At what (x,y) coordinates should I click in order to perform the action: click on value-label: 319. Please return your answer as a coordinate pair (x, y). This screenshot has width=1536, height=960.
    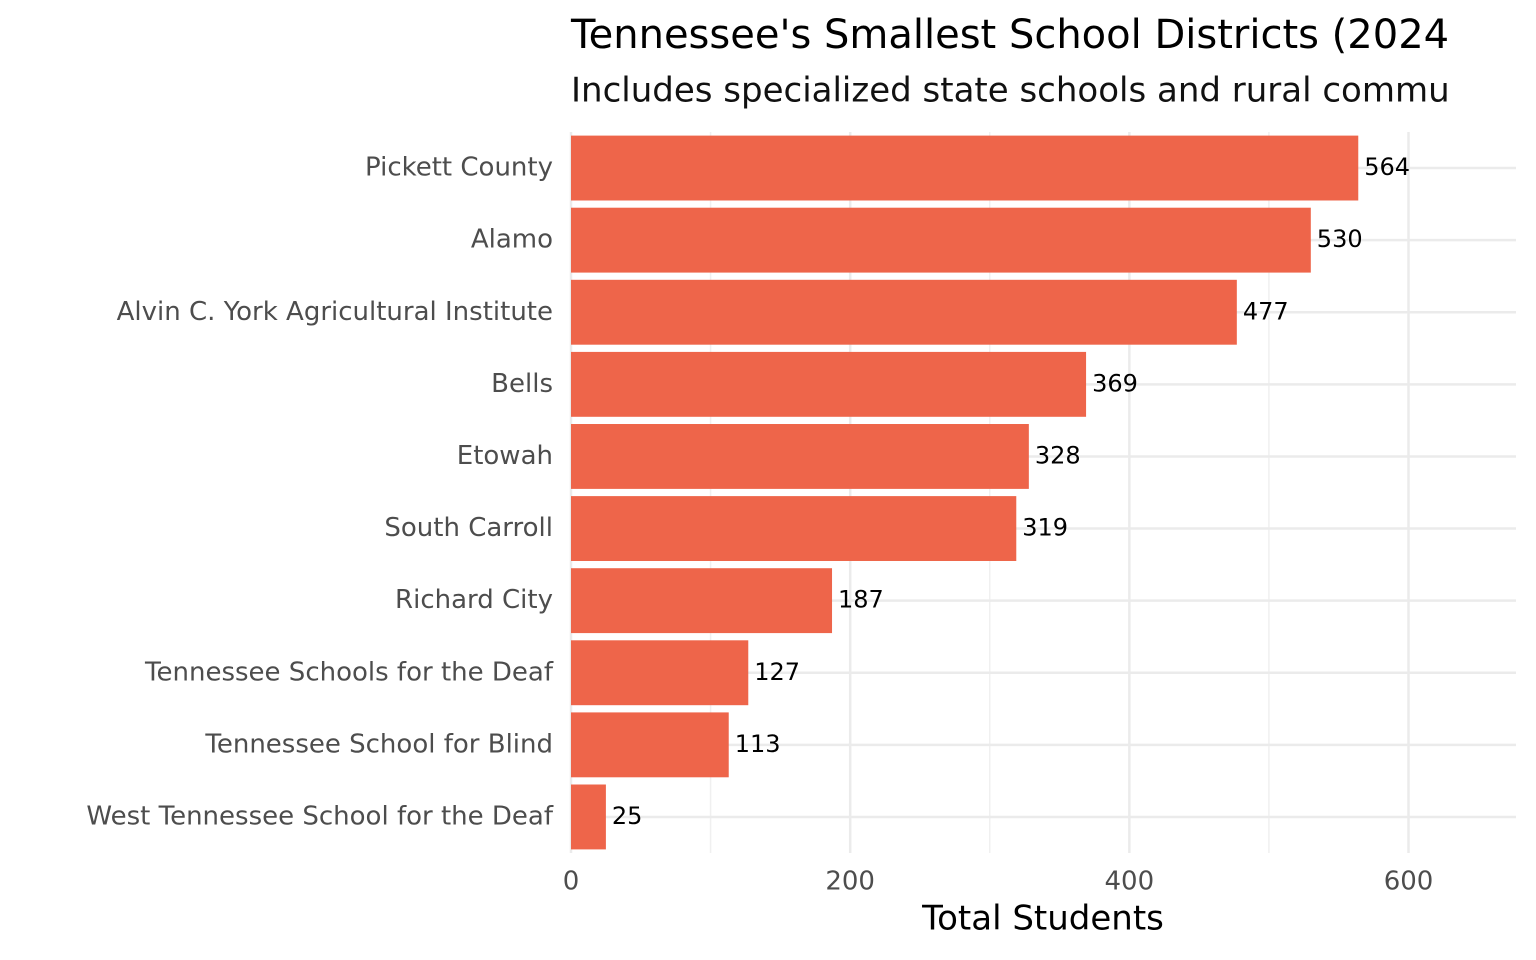
    Looking at the image, I should click on (1045, 528).